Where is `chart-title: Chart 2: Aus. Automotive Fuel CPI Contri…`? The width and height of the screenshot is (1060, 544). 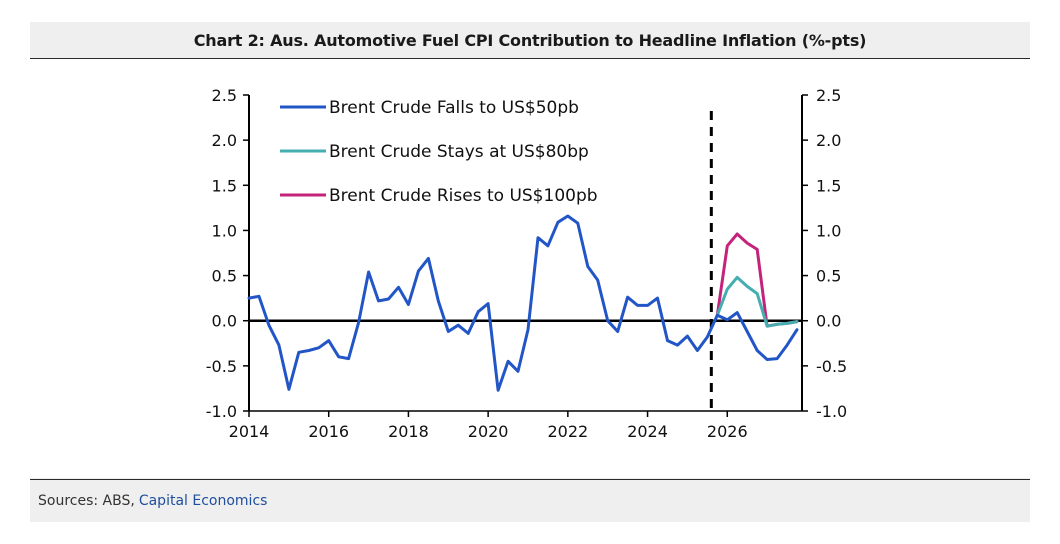 chart-title: Chart 2: Aus. Automotive Fuel CPI Contri… is located at coordinates (530, 40).